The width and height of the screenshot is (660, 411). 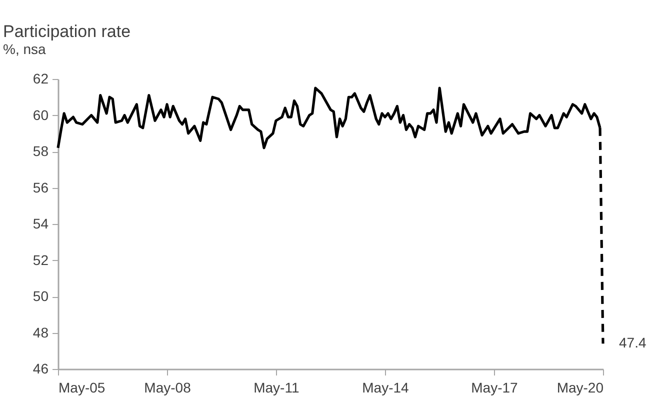 What do you see at coordinates (24, 49) in the screenshot?
I see `chart-subtitle: %, nsa` at bounding box center [24, 49].